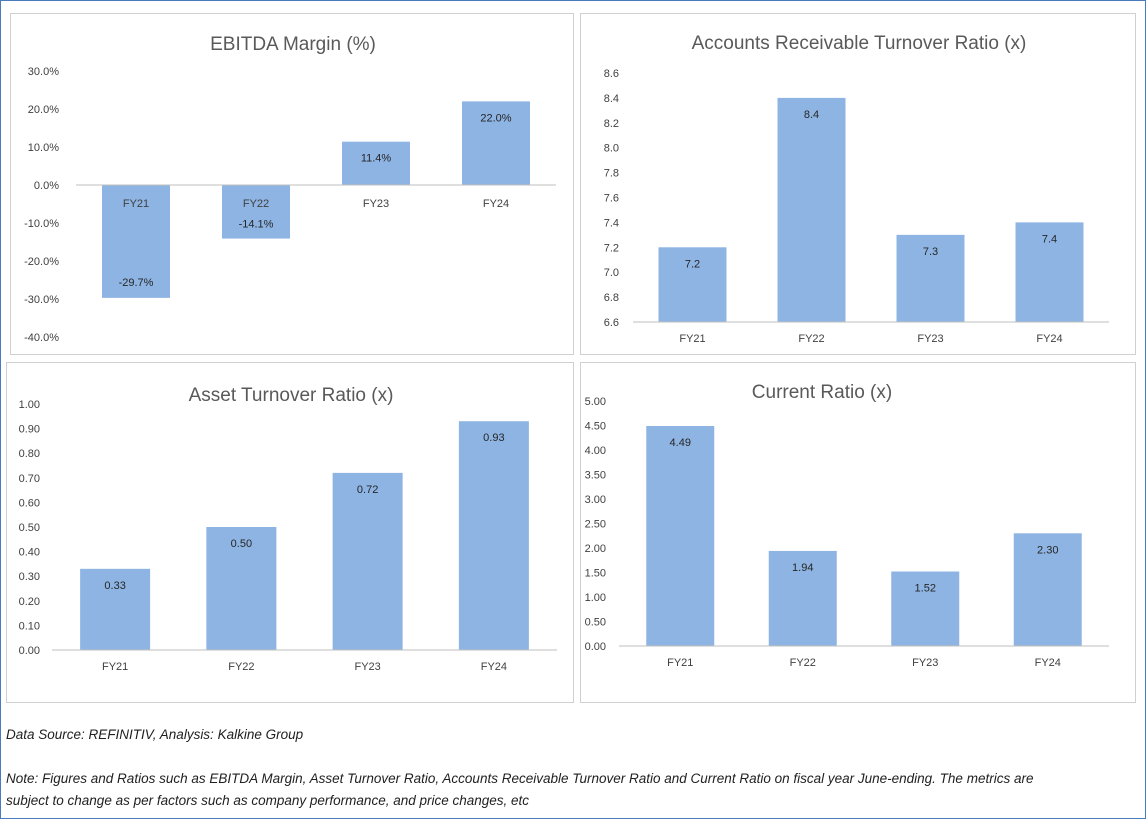 The image size is (1146, 819). What do you see at coordinates (611, 149) in the screenshot?
I see `y-tick-label: 8.0` at bounding box center [611, 149].